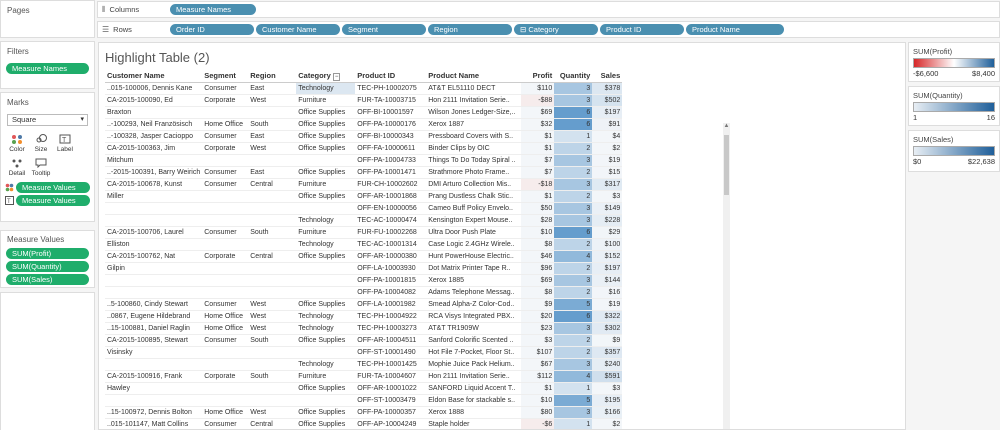 The height and width of the screenshot is (430, 1000). What do you see at coordinates (538, 172) in the screenshot?
I see `cell-profit: $7` at bounding box center [538, 172].